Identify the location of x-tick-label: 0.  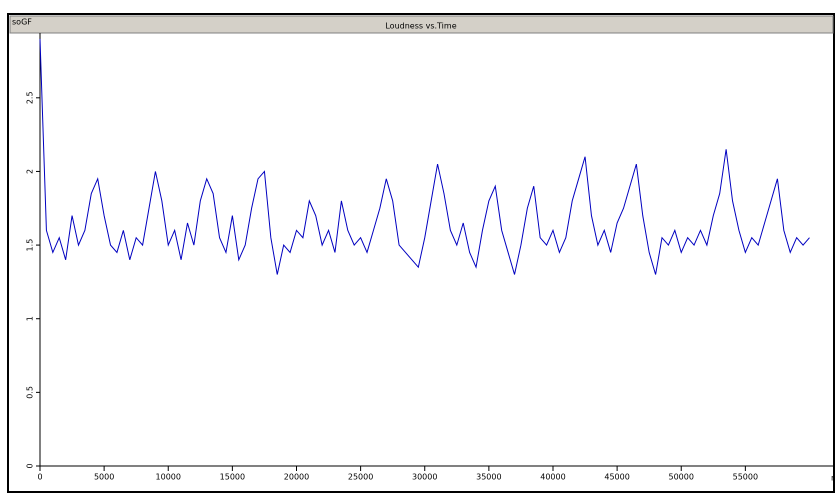
(39, 477).